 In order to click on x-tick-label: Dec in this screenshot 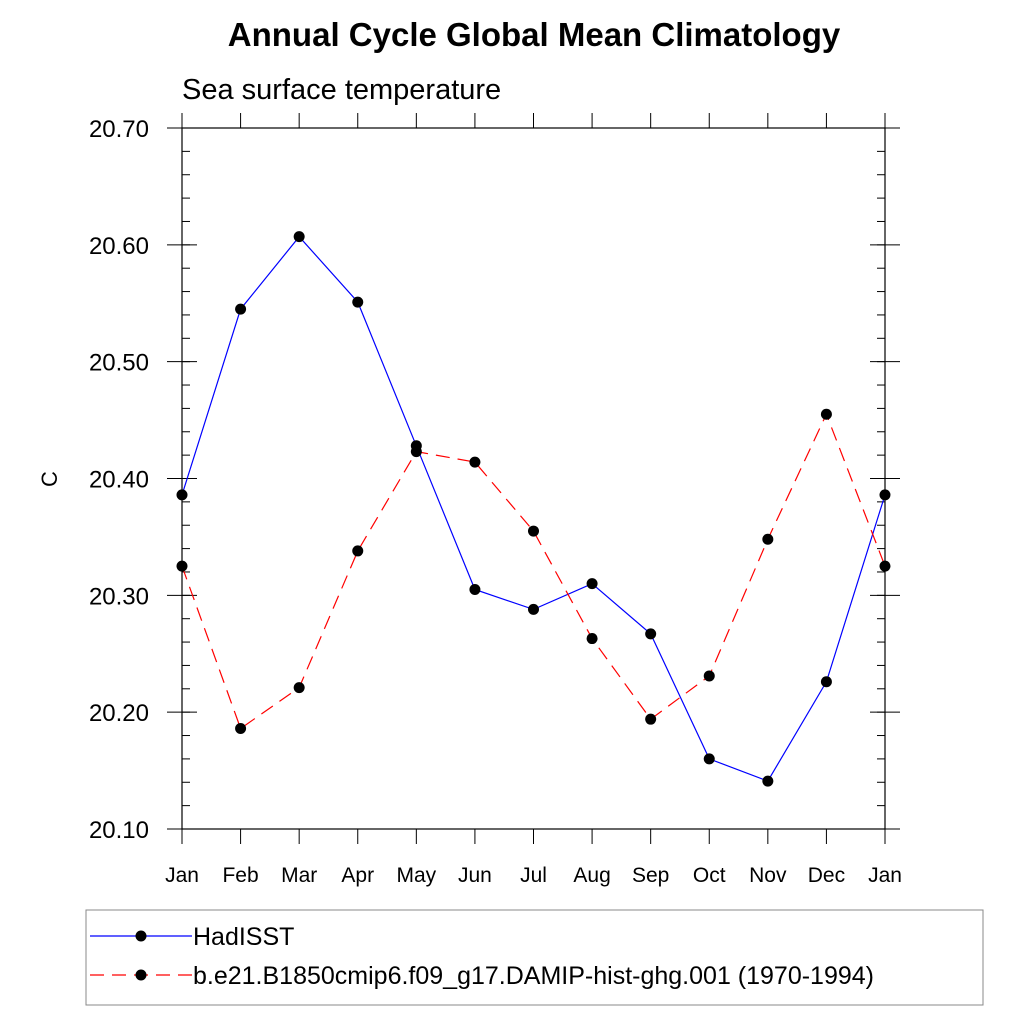, I will do `click(826, 875)`.